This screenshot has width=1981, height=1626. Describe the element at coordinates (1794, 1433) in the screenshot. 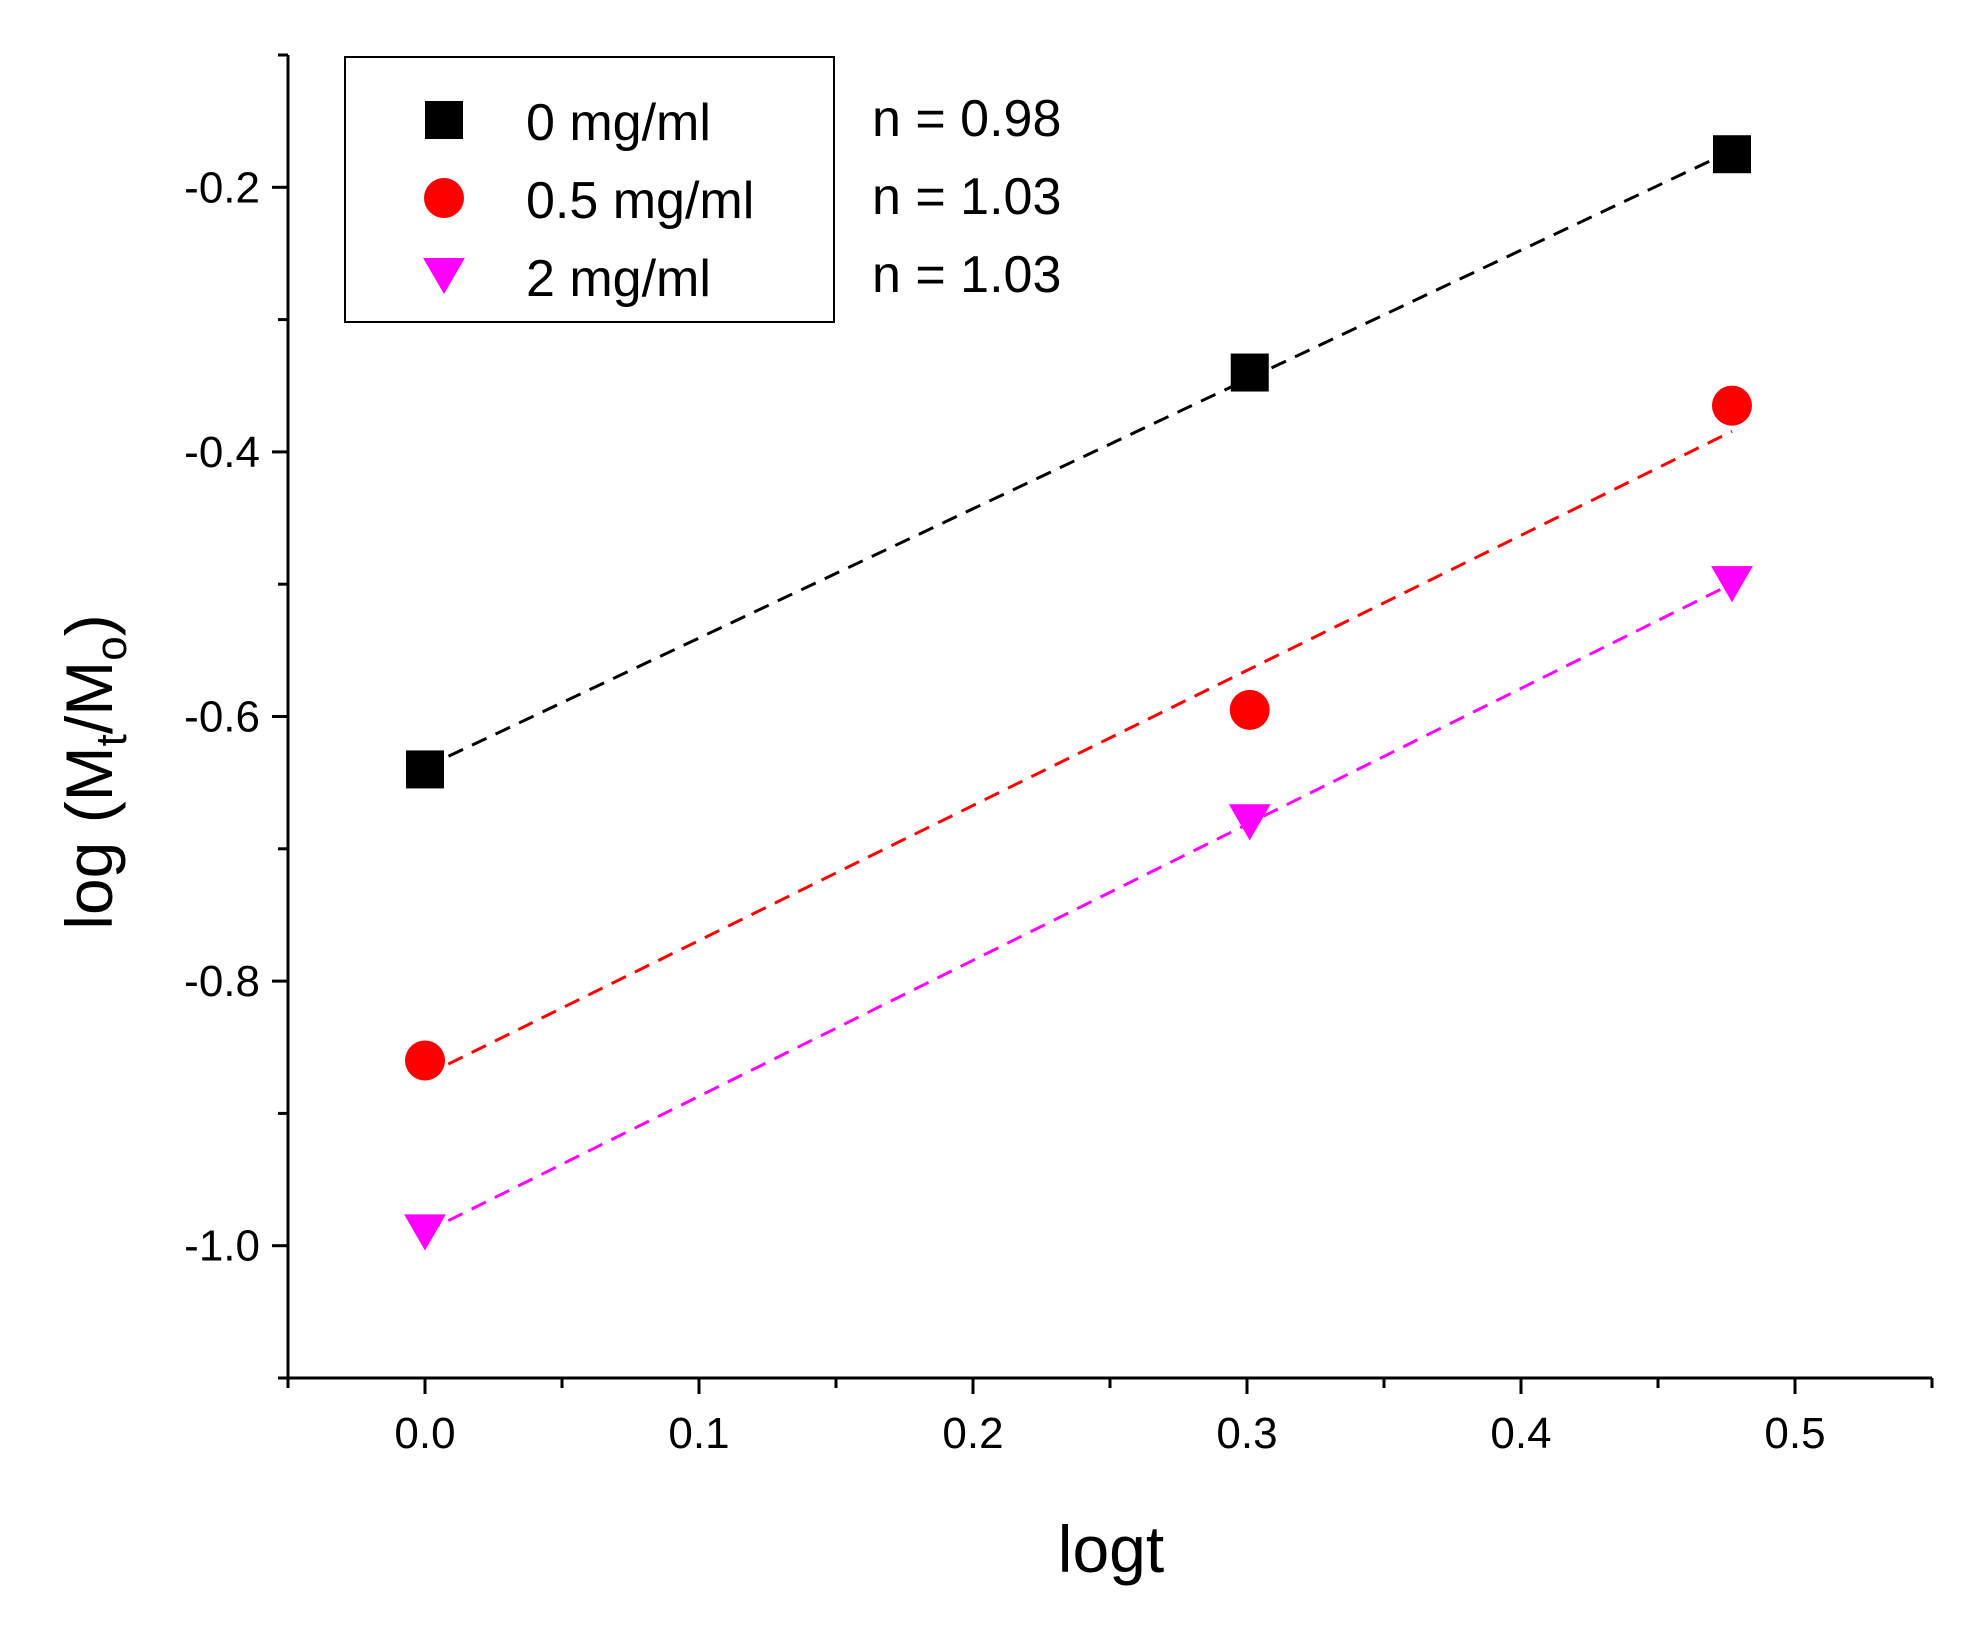

I see `x-tick-label: 0.5` at that location.